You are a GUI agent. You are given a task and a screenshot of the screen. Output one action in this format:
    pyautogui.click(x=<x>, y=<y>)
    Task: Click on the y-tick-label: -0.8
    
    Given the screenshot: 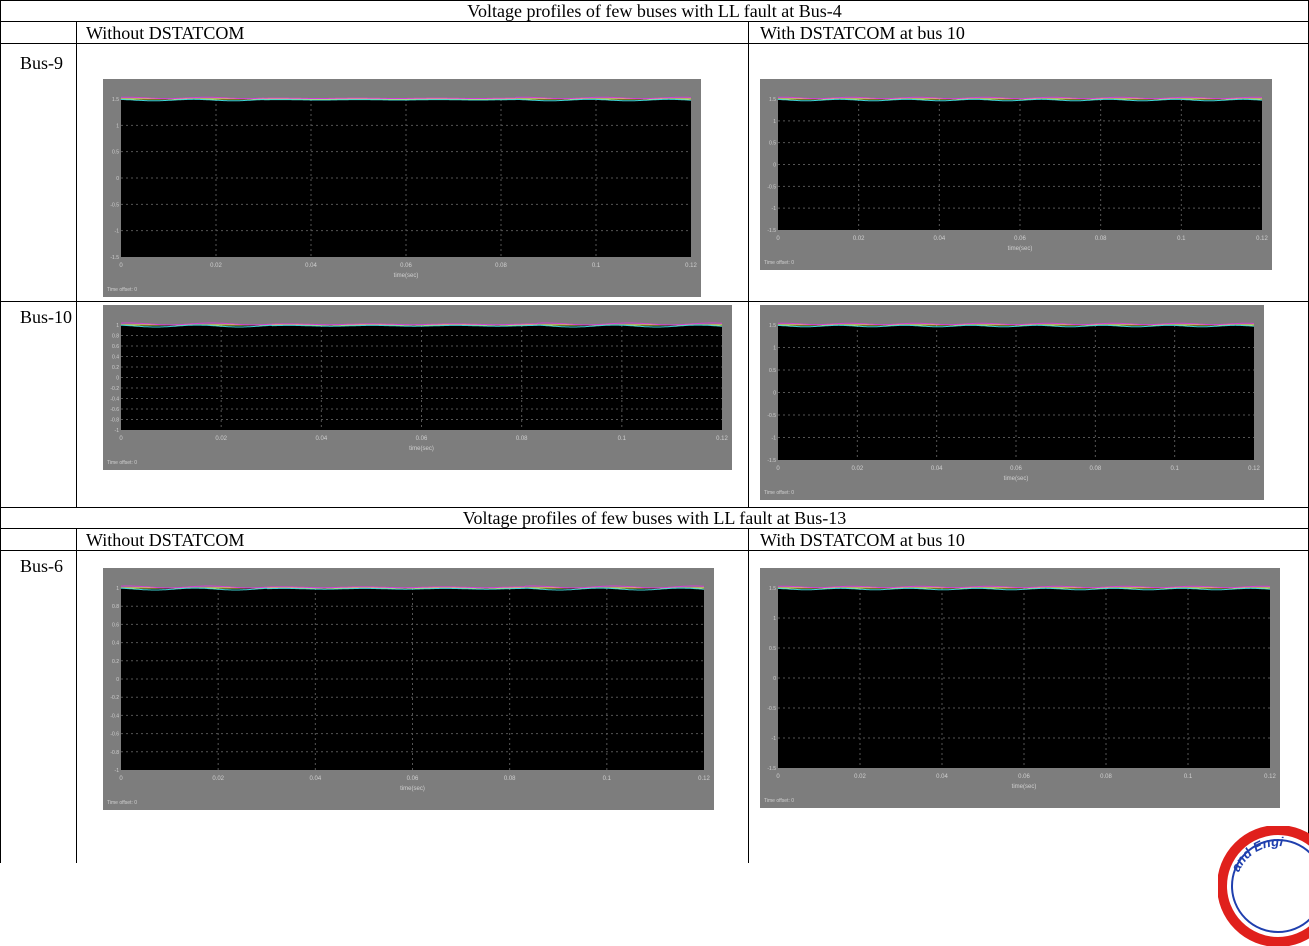 What is the action you would take?
    pyautogui.click(x=114, y=753)
    